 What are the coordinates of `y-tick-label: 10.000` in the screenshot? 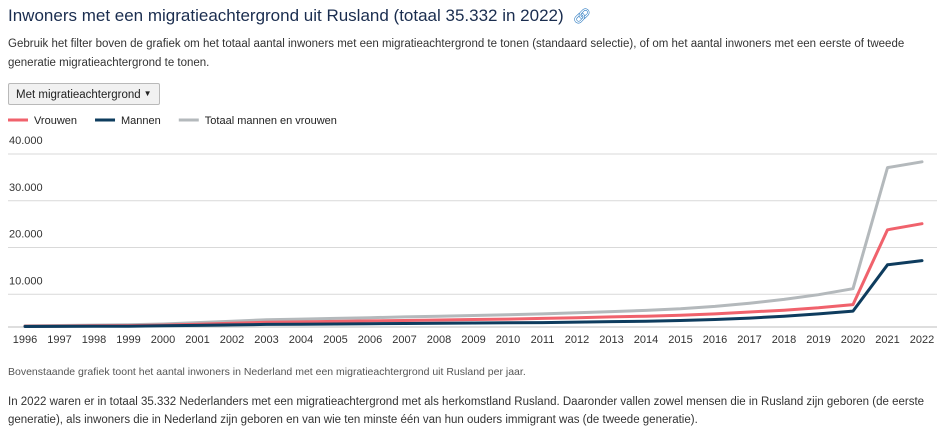 It's located at (26, 281).